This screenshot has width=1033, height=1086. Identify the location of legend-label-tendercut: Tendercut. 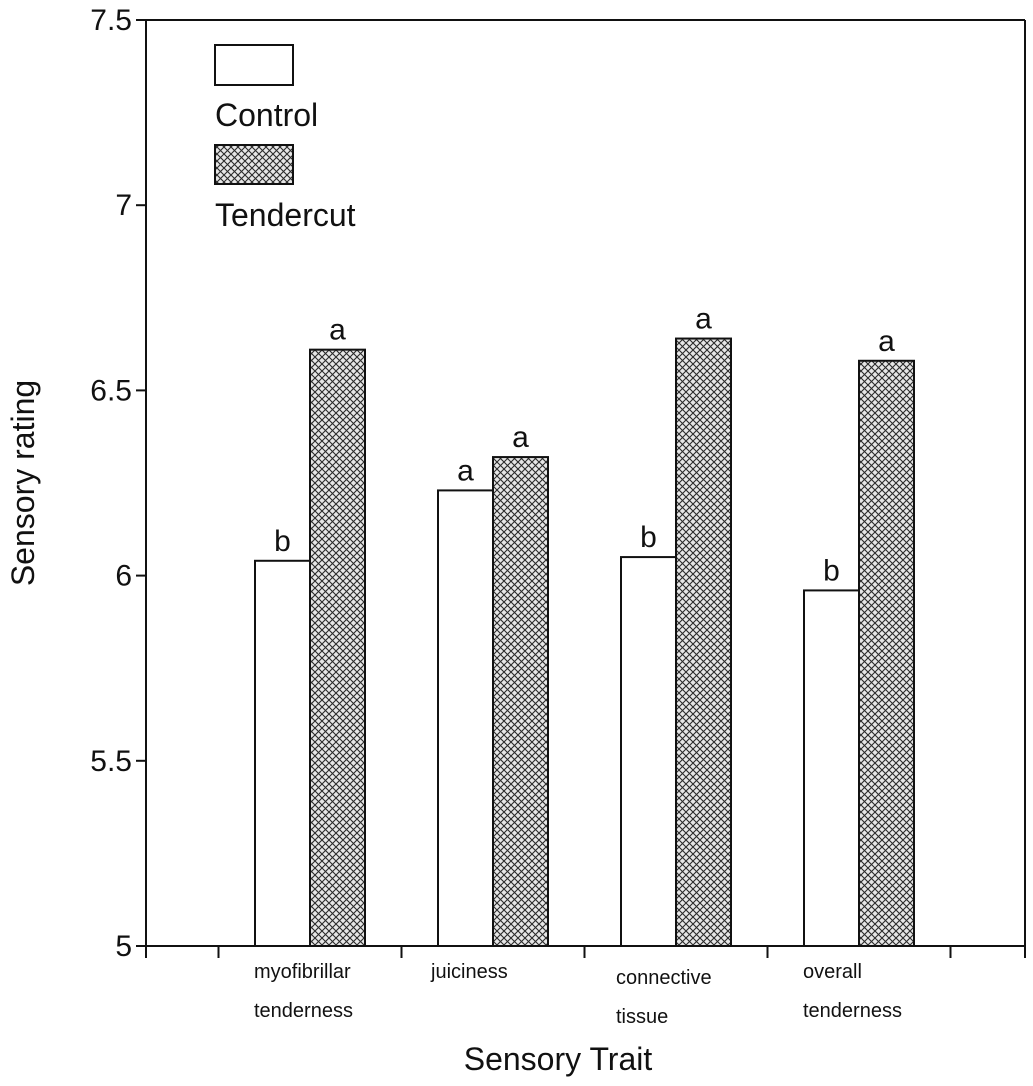
(285, 215).